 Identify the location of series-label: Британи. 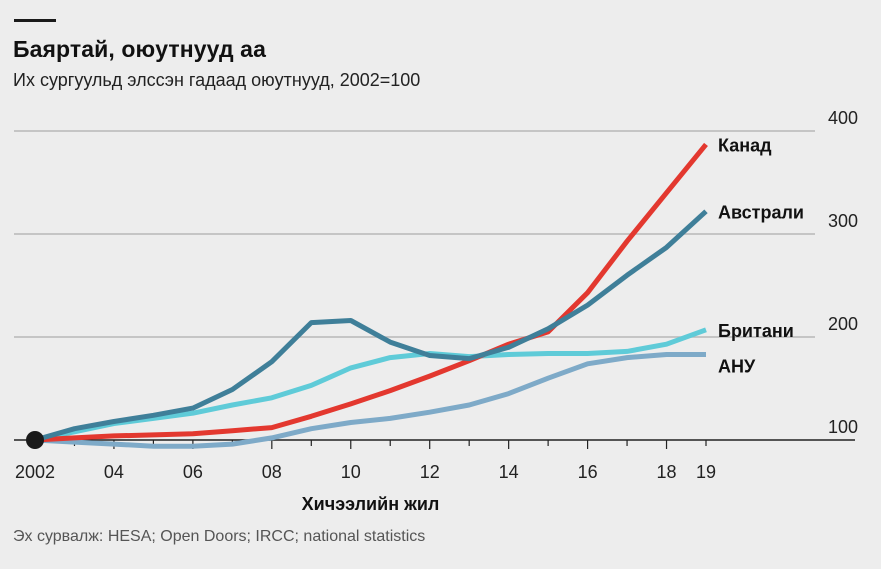
(756, 331).